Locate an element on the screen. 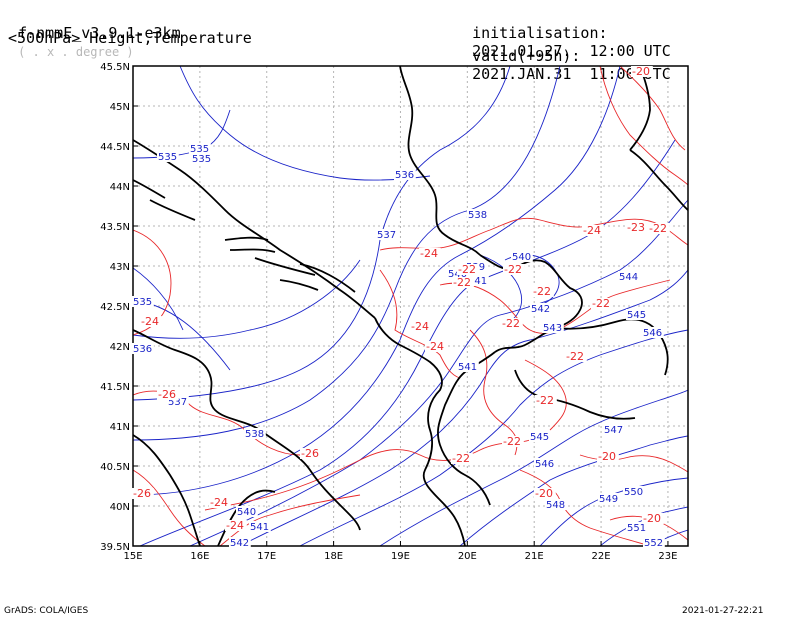  longitude-axis: 15E 16E 17E 18E 19E 20E 21E 22E 23E is located at coordinates (400, 551).